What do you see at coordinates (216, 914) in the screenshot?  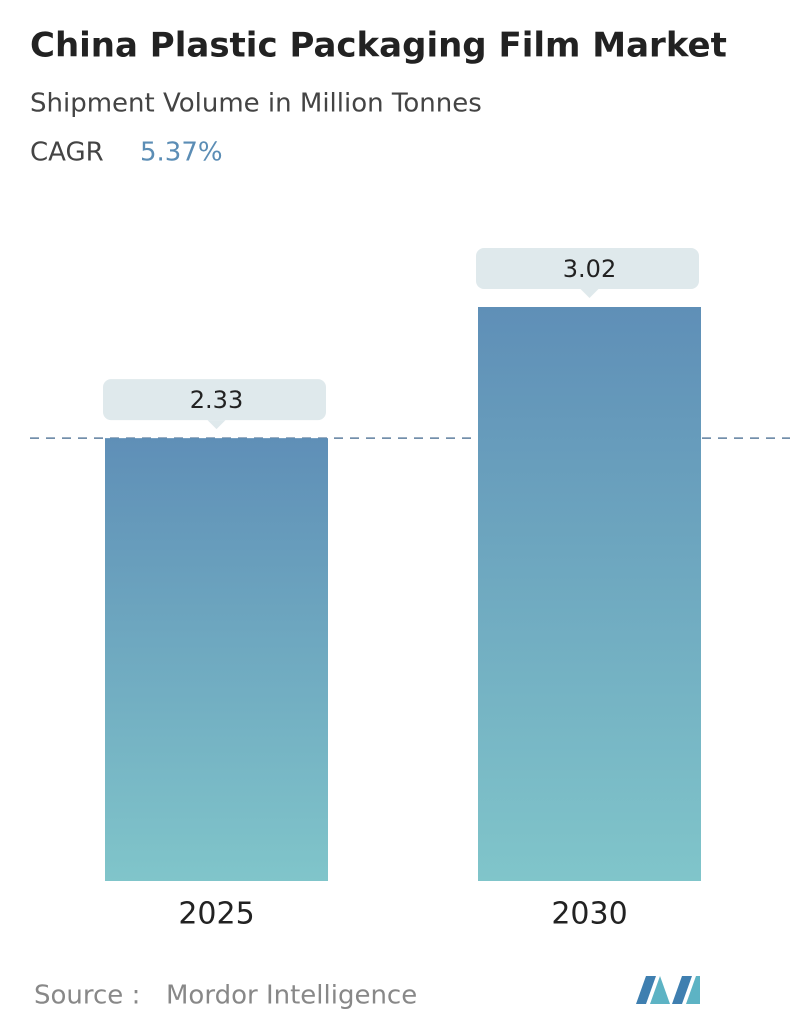 I see `x-tick-label: 2025` at bounding box center [216, 914].